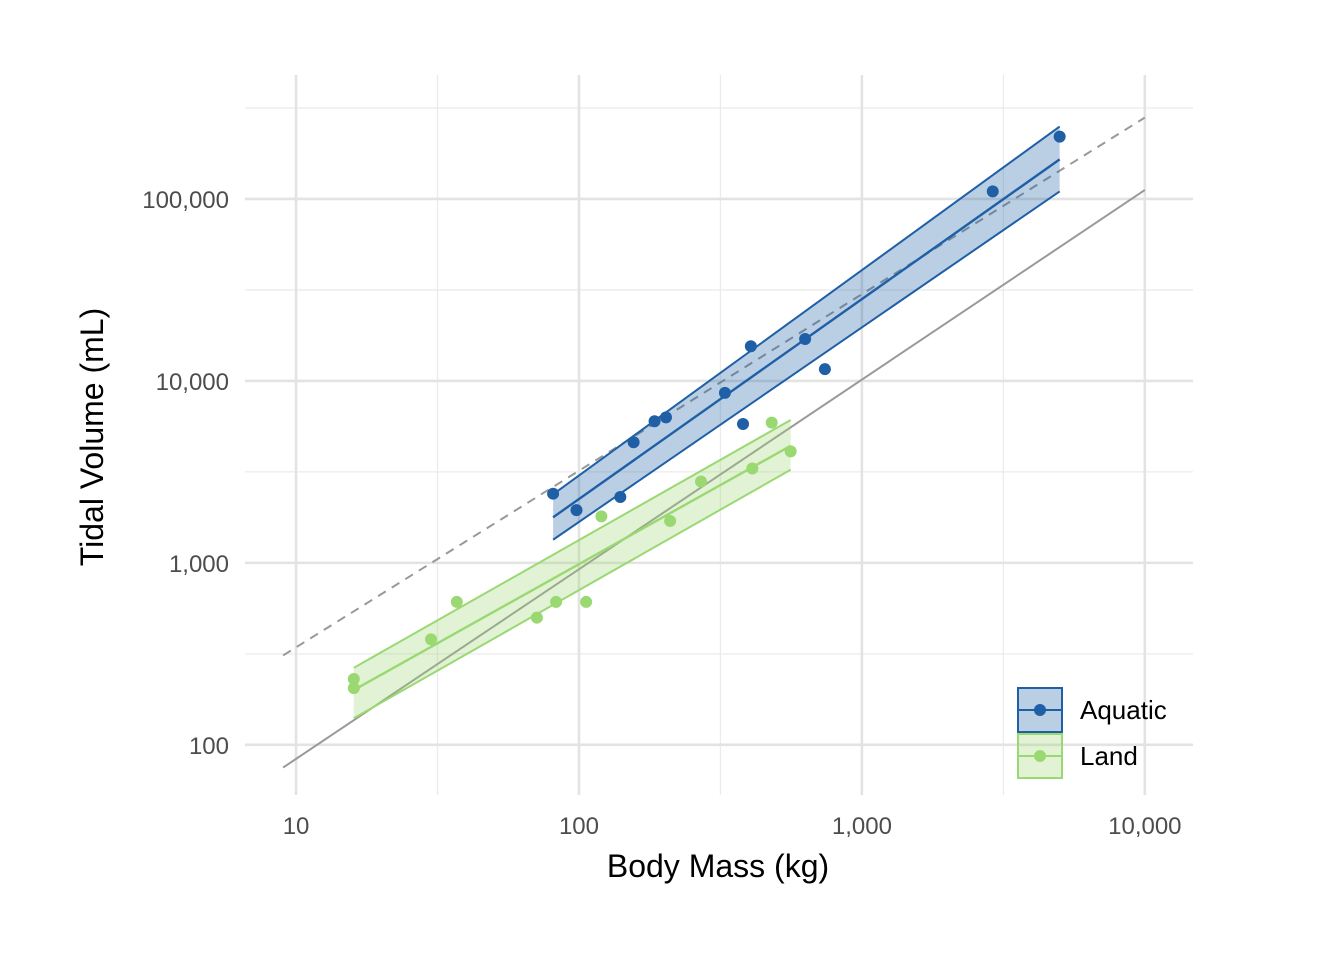 The image size is (1344, 960). Describe the element at coordinates (1040, 756) in the screenshot. I see `land-legend-marker` at that location.